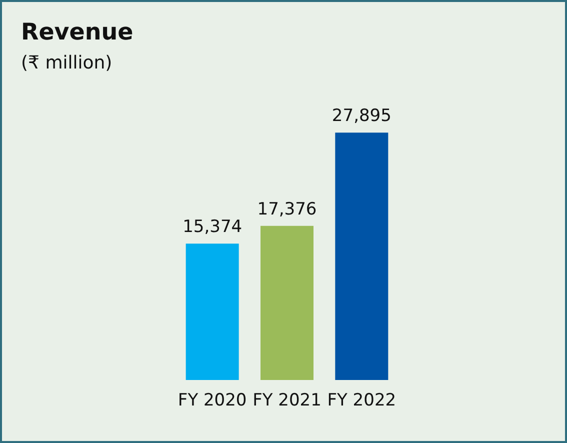 Image resolution: width=567 pixels, height=443 pixels. What do you see at coordinates (361, 400) in the screenshot?
I see `x-tick-label: FY 2022` at bounding box center [361, 400].